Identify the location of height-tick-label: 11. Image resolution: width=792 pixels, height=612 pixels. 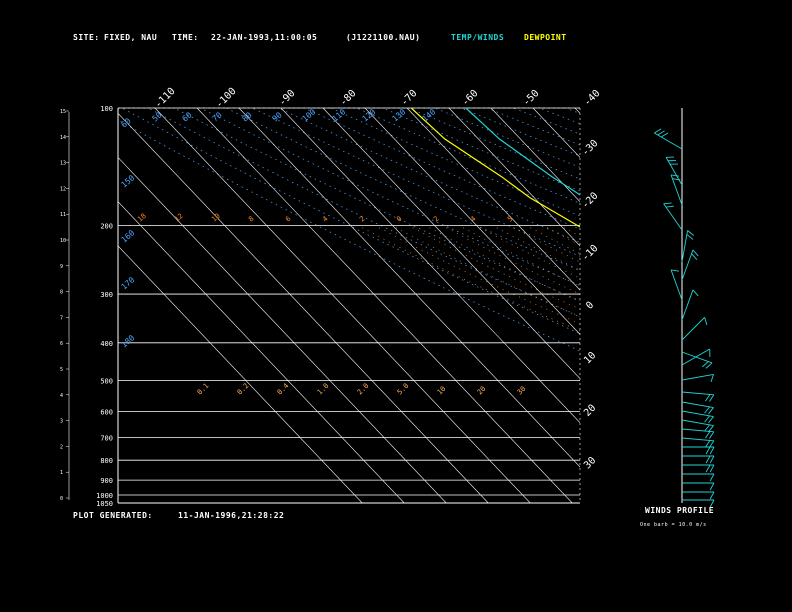
(63, 215).